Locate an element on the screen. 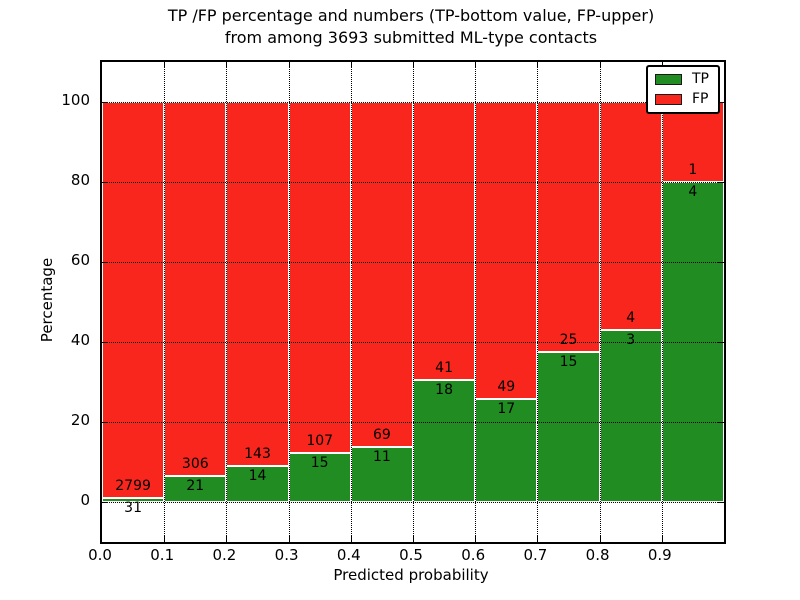 This screenshot has height=600, width=800. tp-count-label: 11 is located at coordinates (381, 456).